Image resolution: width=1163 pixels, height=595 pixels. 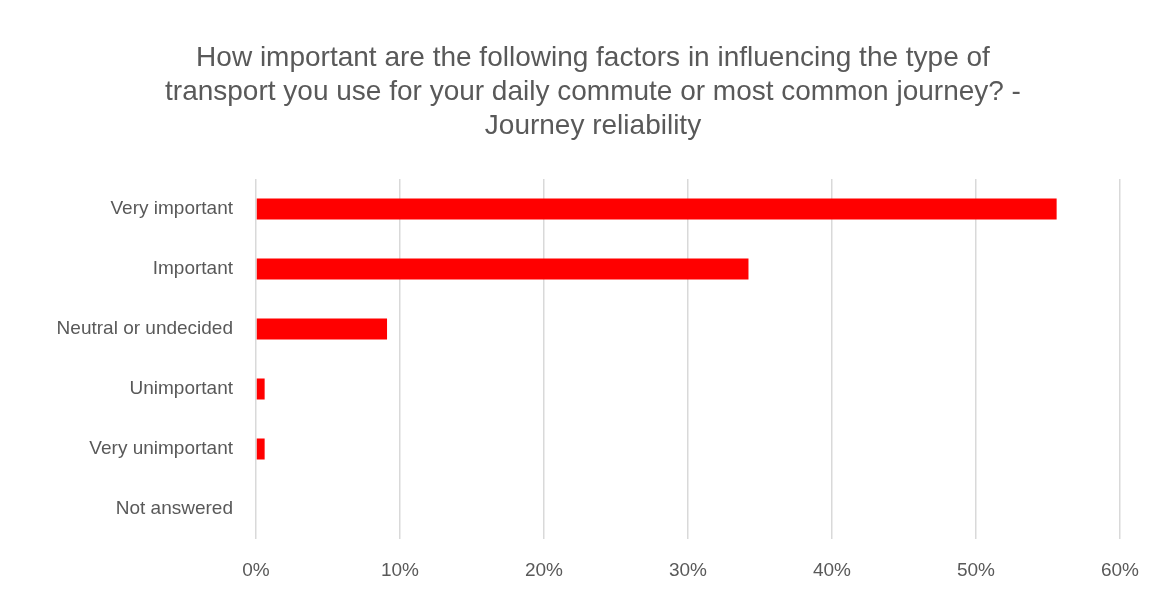 What do you see at coordinates (193, 268) in the screenshot?
I see `y-tick-label: Important` at bounding box center [193, 268].